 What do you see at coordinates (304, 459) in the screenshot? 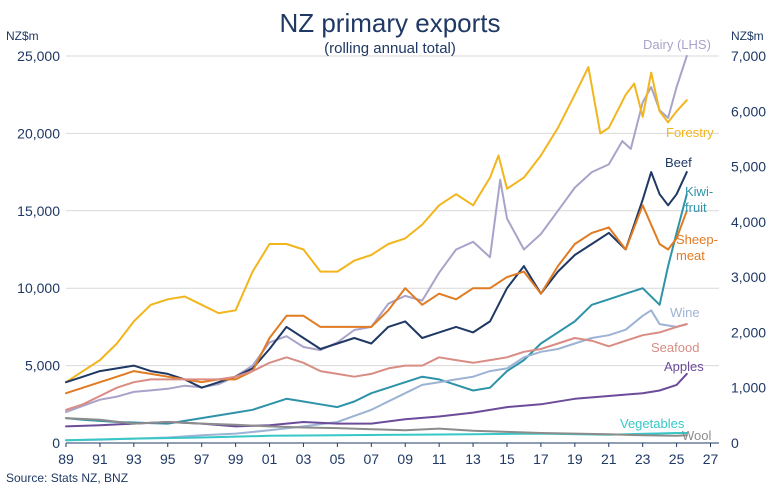
I see `x-tick-label: 03` at bounding box center [304, 459].